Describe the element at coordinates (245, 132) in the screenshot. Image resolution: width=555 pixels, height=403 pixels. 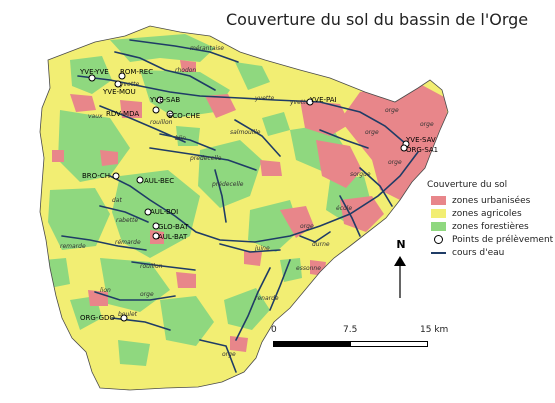
I see `river-label: salmouille` at that location.